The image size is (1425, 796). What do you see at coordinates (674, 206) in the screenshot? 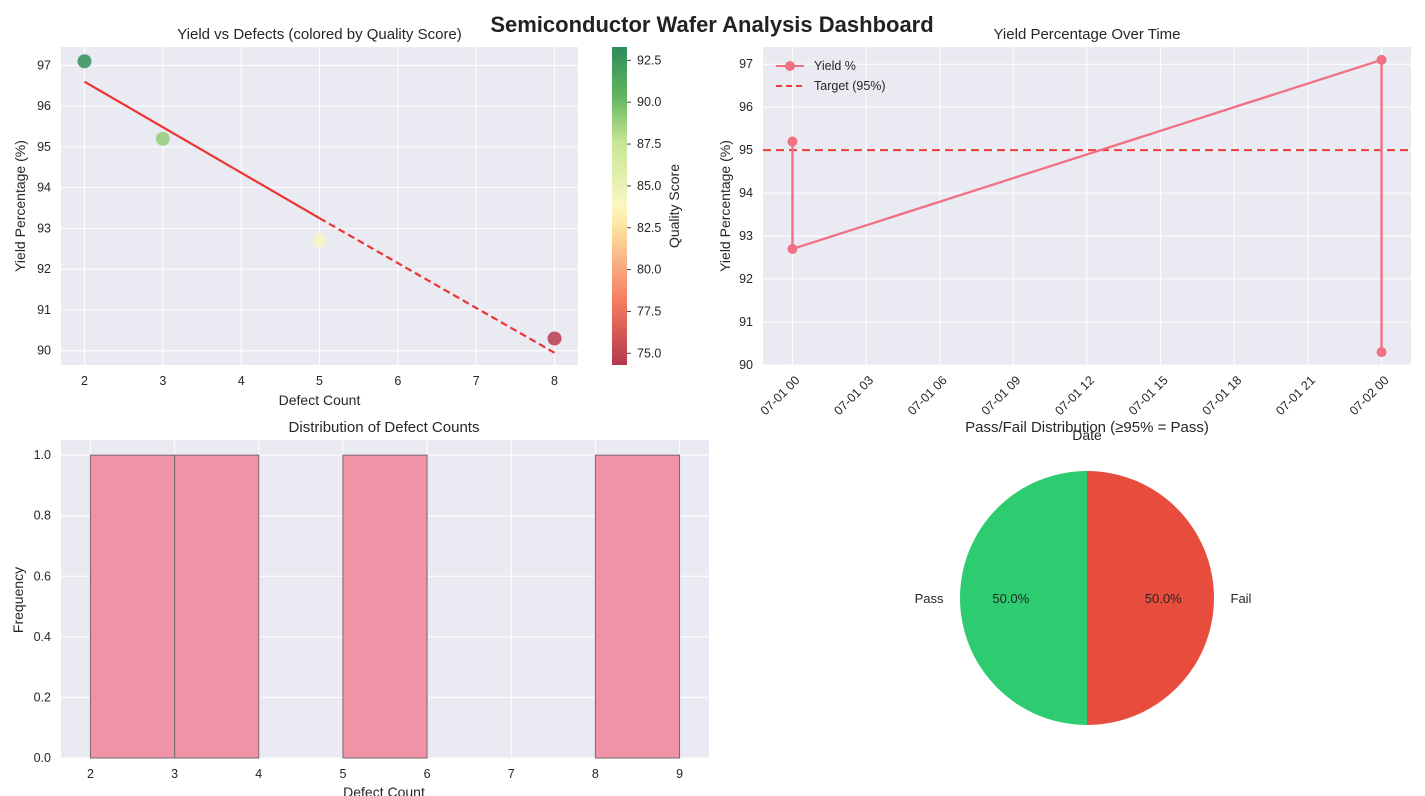
I see `colorbar-label: Quality Score` at bounding box center [674, 206].